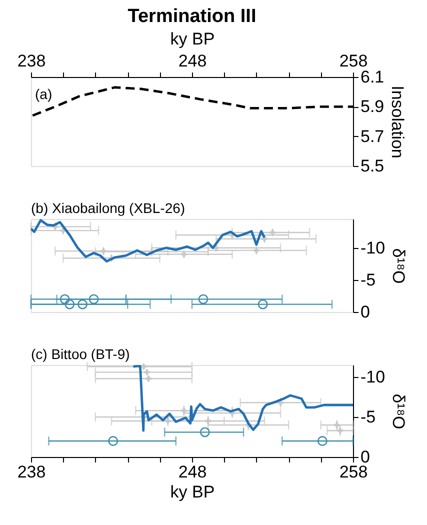 This screenshot has height=525, width=427. Describe the element at coordinates (108, 208) in the screenshot. I see `text: (b) Xiaobailong (XBL-26)` at that location.